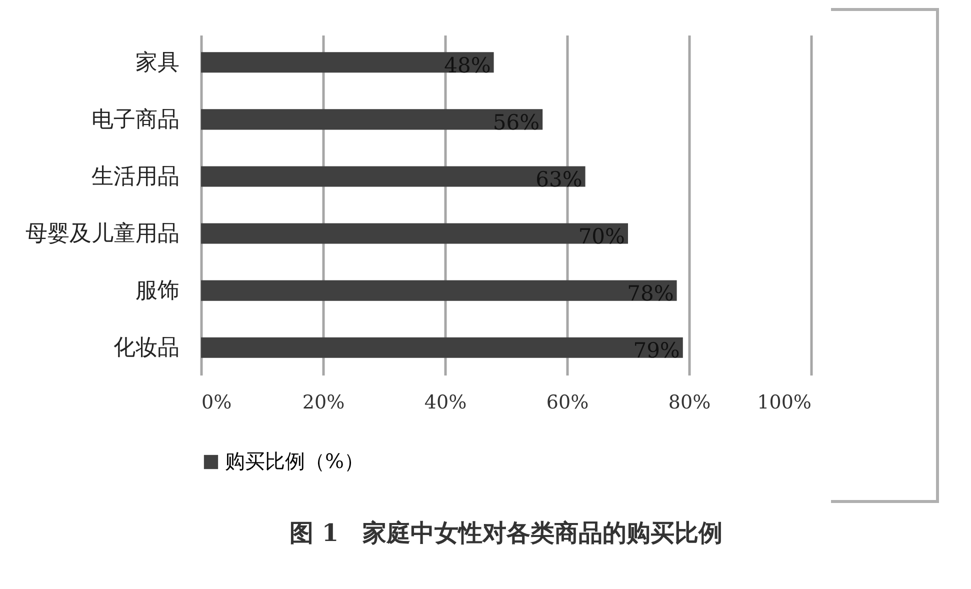 This screenshot has width=971, height=589. Describe the element at coordinates (601, 236) in the screenshot. I see `data-label: 70%` at that location.